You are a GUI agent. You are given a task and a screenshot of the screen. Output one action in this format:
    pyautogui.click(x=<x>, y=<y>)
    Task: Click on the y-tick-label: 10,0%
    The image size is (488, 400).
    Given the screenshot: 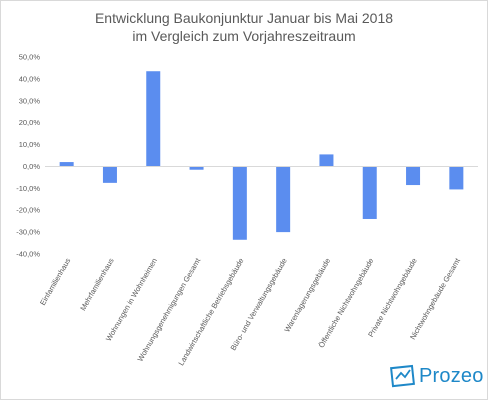 What is the action you would take?
    pyautogui.click(x=30, y=144)
    